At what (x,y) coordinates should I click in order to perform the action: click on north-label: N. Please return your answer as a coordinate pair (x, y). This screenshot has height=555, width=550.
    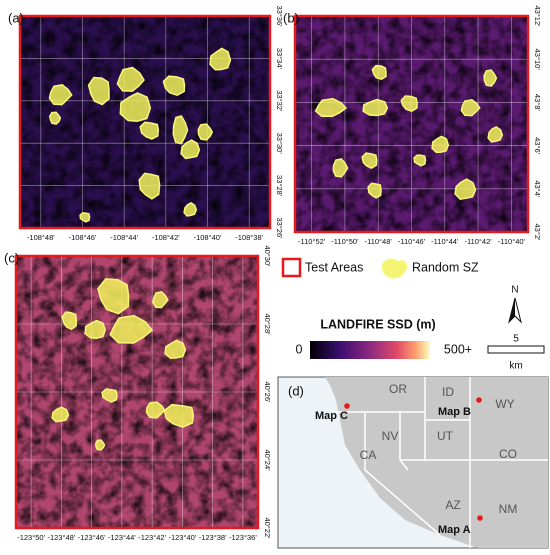
    Looking at the image, I should click on (514, 290).